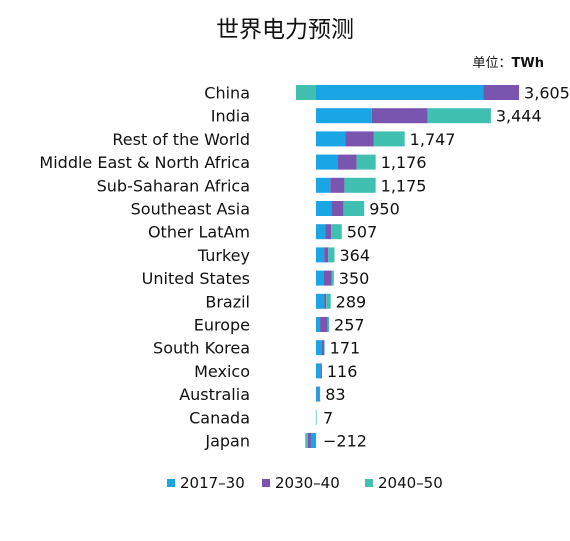  I want to click on value-label-southeast-asia: 950, so click(384, 209).